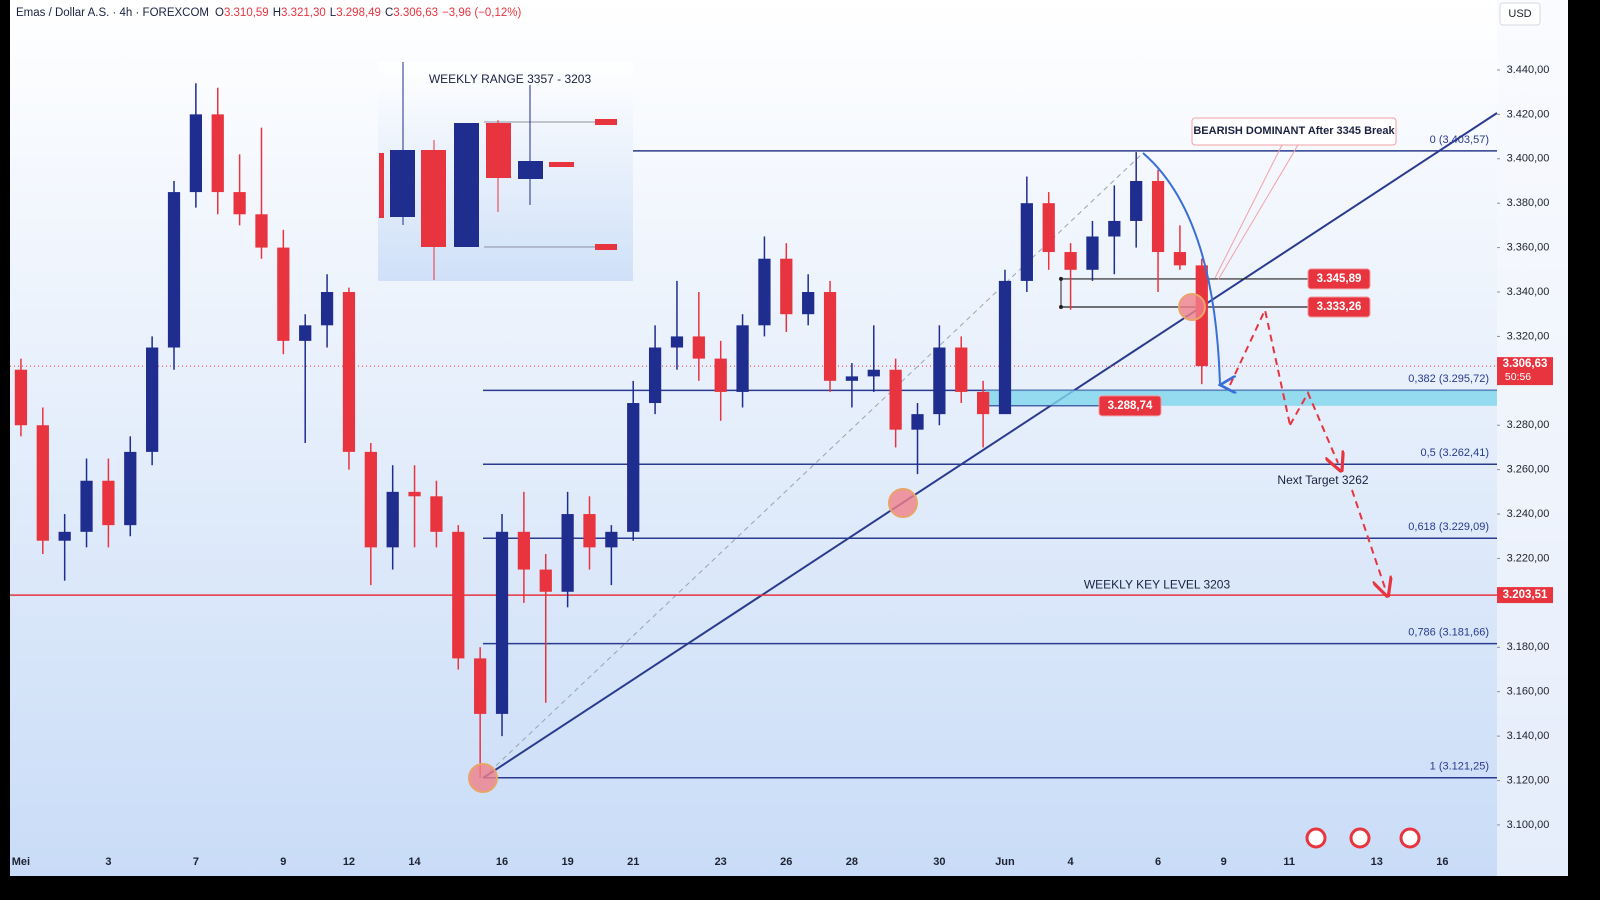 The height and width of the screenshot is (900, 1600). I want to click on key-level-tag, so click(1525, 595).